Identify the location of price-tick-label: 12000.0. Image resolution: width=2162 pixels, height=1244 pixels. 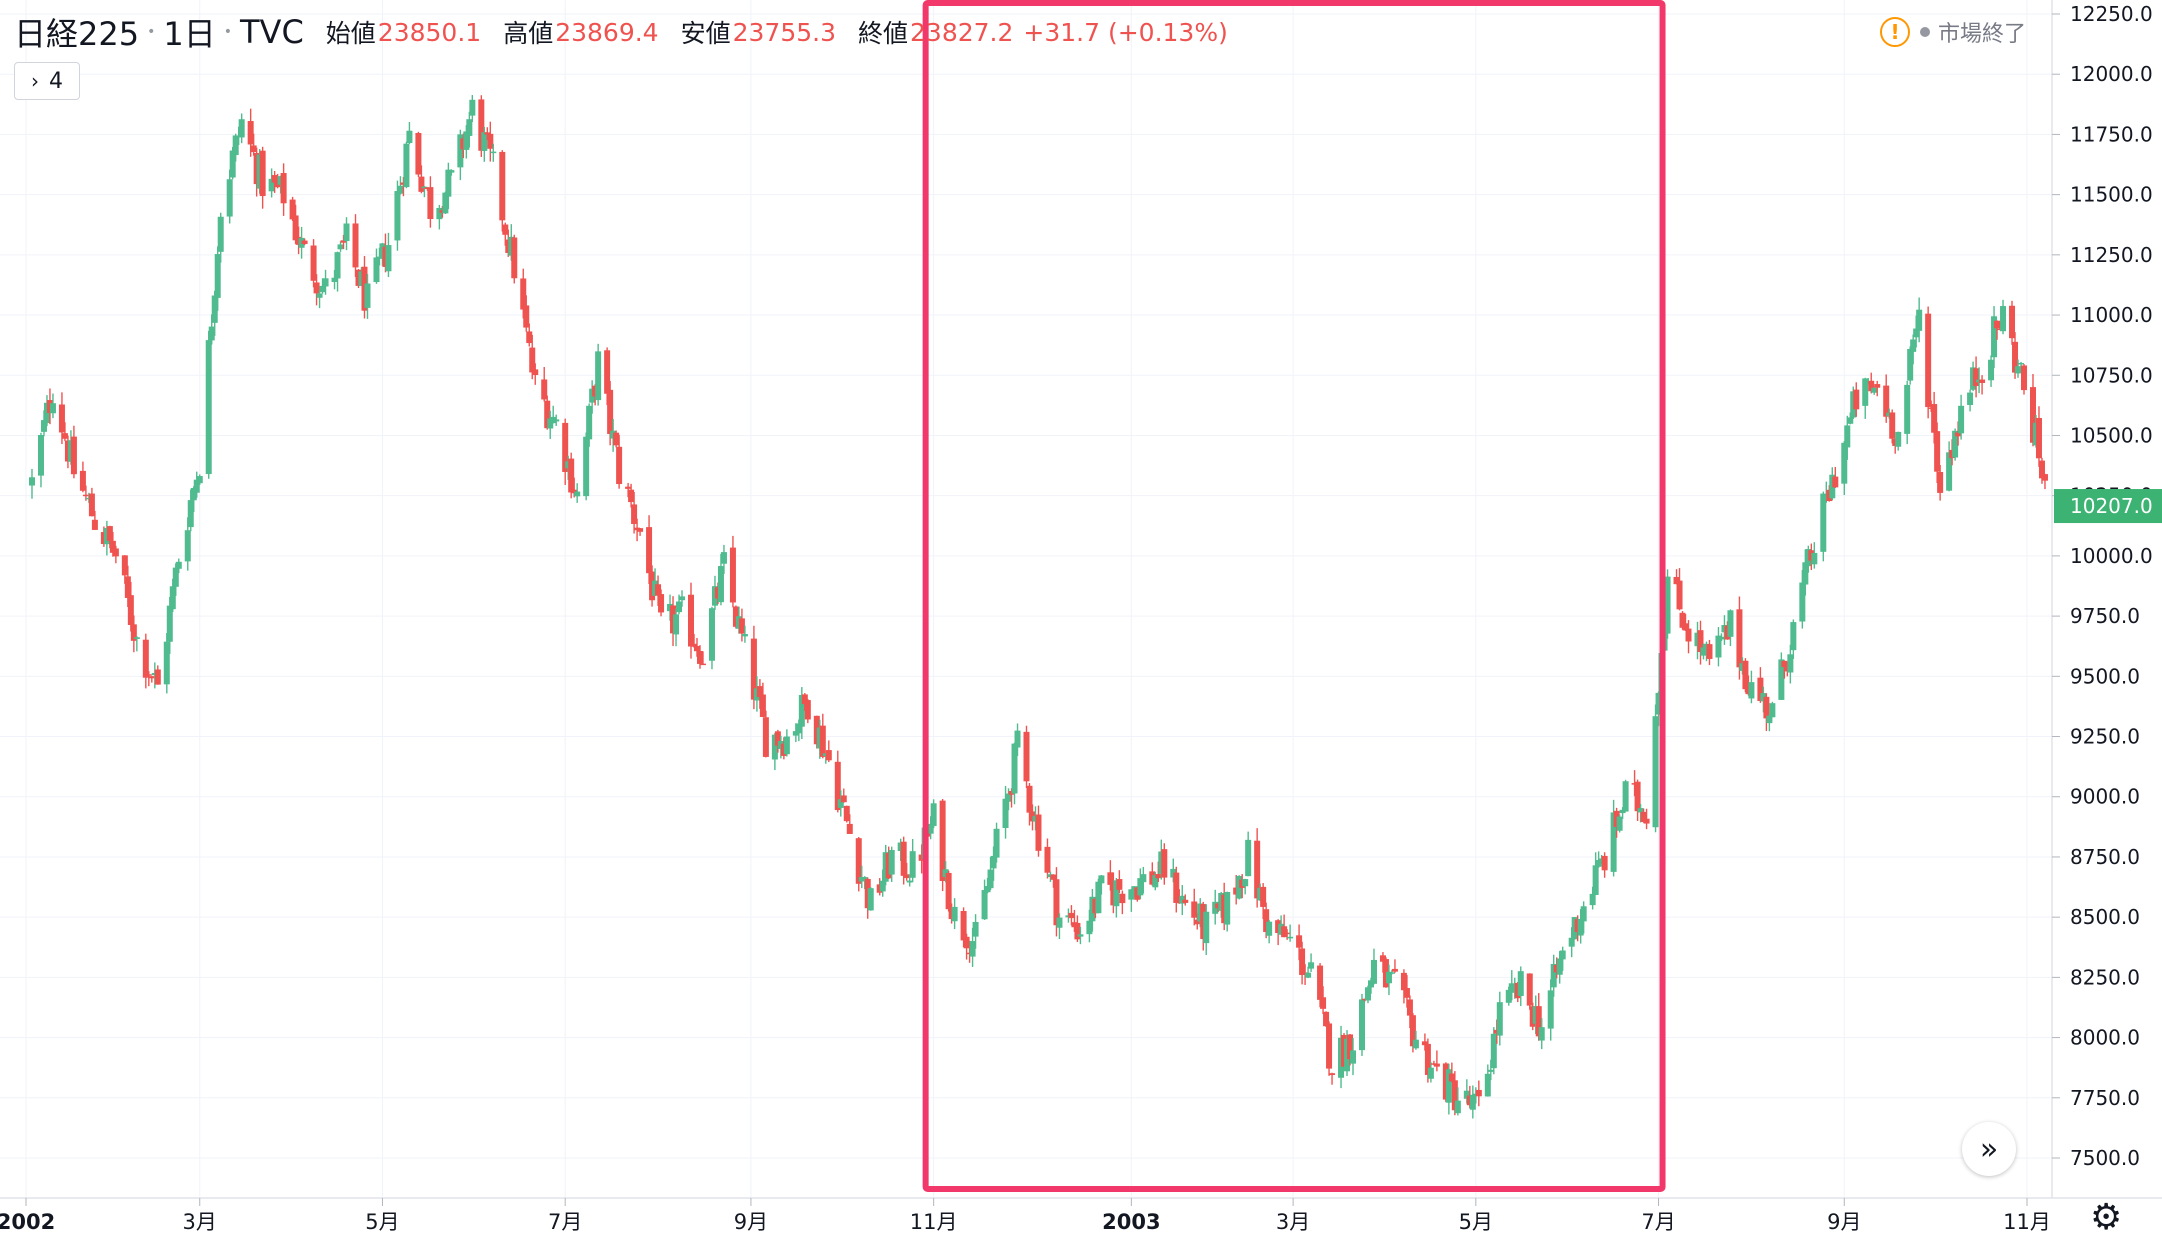
(2111, 74).